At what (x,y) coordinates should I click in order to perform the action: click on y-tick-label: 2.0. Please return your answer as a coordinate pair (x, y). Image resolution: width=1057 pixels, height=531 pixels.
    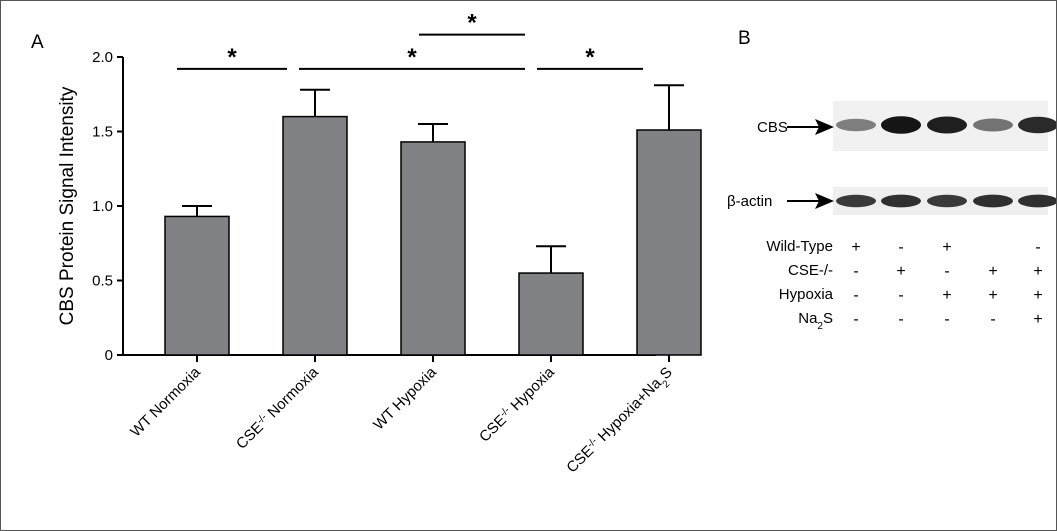
    Looking at the image, I should click on (102, 57).